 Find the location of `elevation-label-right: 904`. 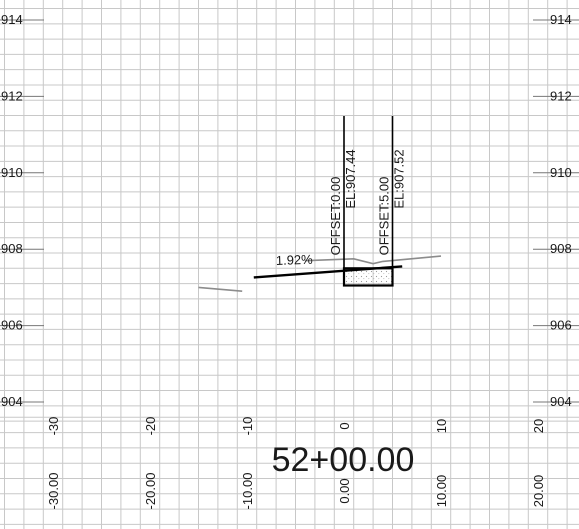

elevation-label-right: 904 is located at coordinates (561, 401).